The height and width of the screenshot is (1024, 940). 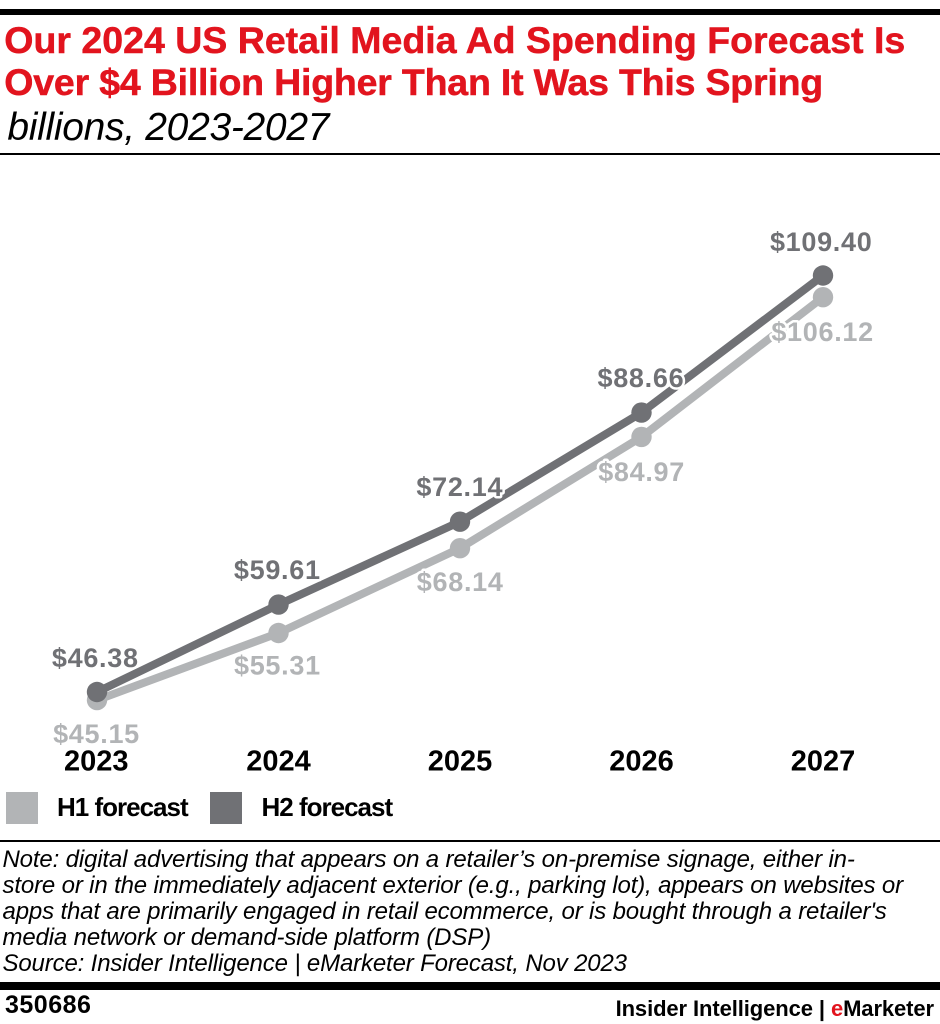 What do you see at coordinates (96, 734) in the screenshot?
I see `svg-text: $45.15` at bounding box center [96, 734].